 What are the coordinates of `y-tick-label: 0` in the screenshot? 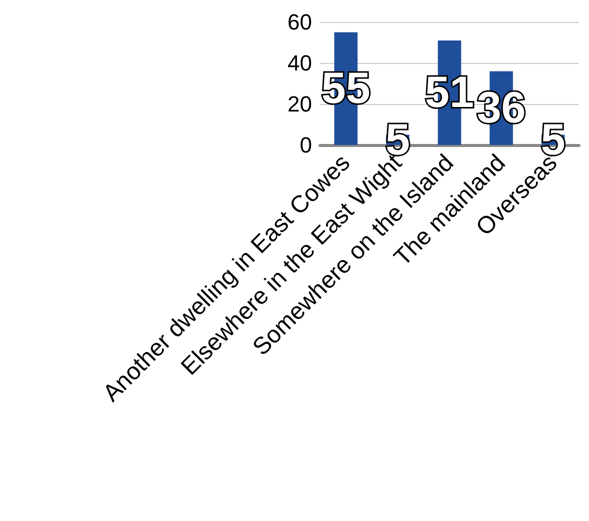 It's located at (306, 145).